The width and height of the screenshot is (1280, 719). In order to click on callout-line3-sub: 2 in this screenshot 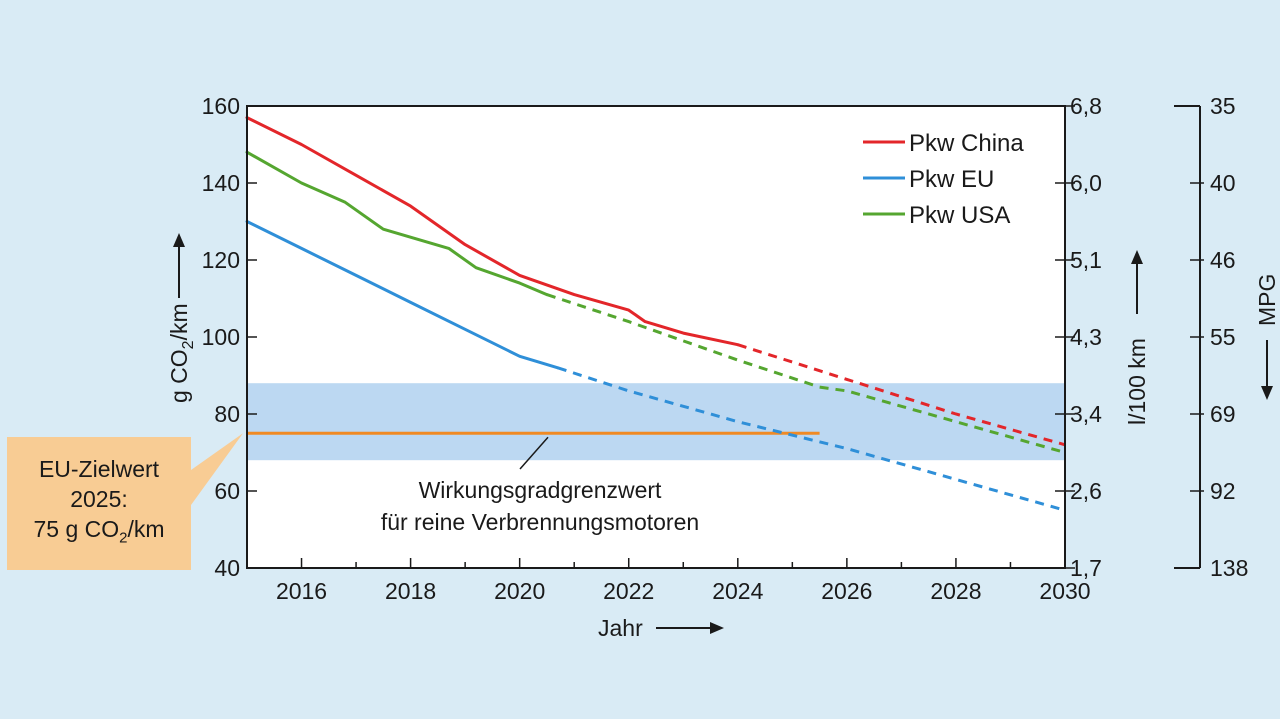, I will do `click(123, 538)`.